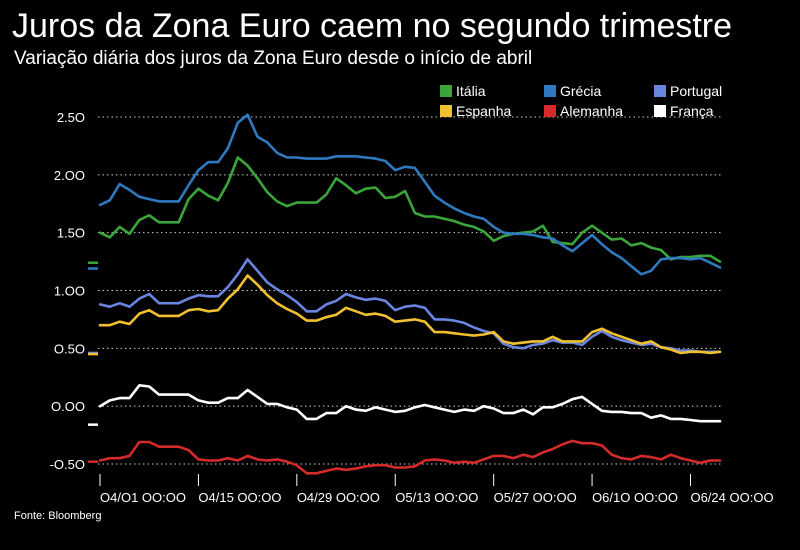 This screenshot has width=800, height=550. What do you see at coordinates (67, 464) in the screenshot?
I see `y-tick-label: -O.5O` at bounding box center [67, 464].